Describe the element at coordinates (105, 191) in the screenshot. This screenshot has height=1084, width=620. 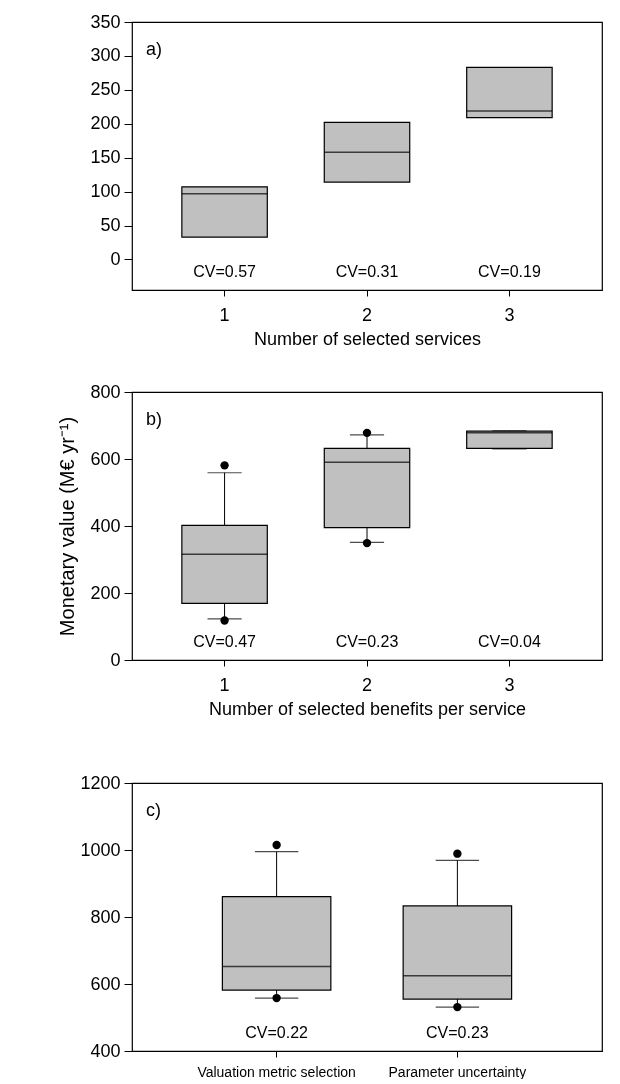
I see `y-tick-label: 100` at that location.